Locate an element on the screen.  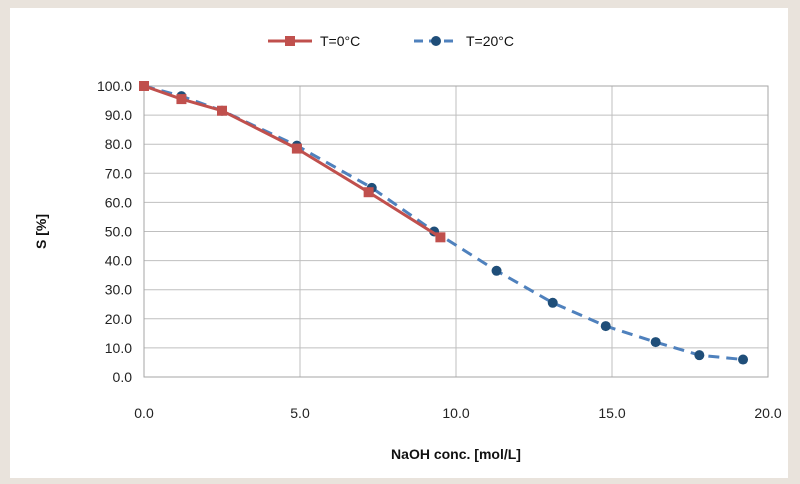
y-tick-label: 90.0 is located at coordinates (118, 115).